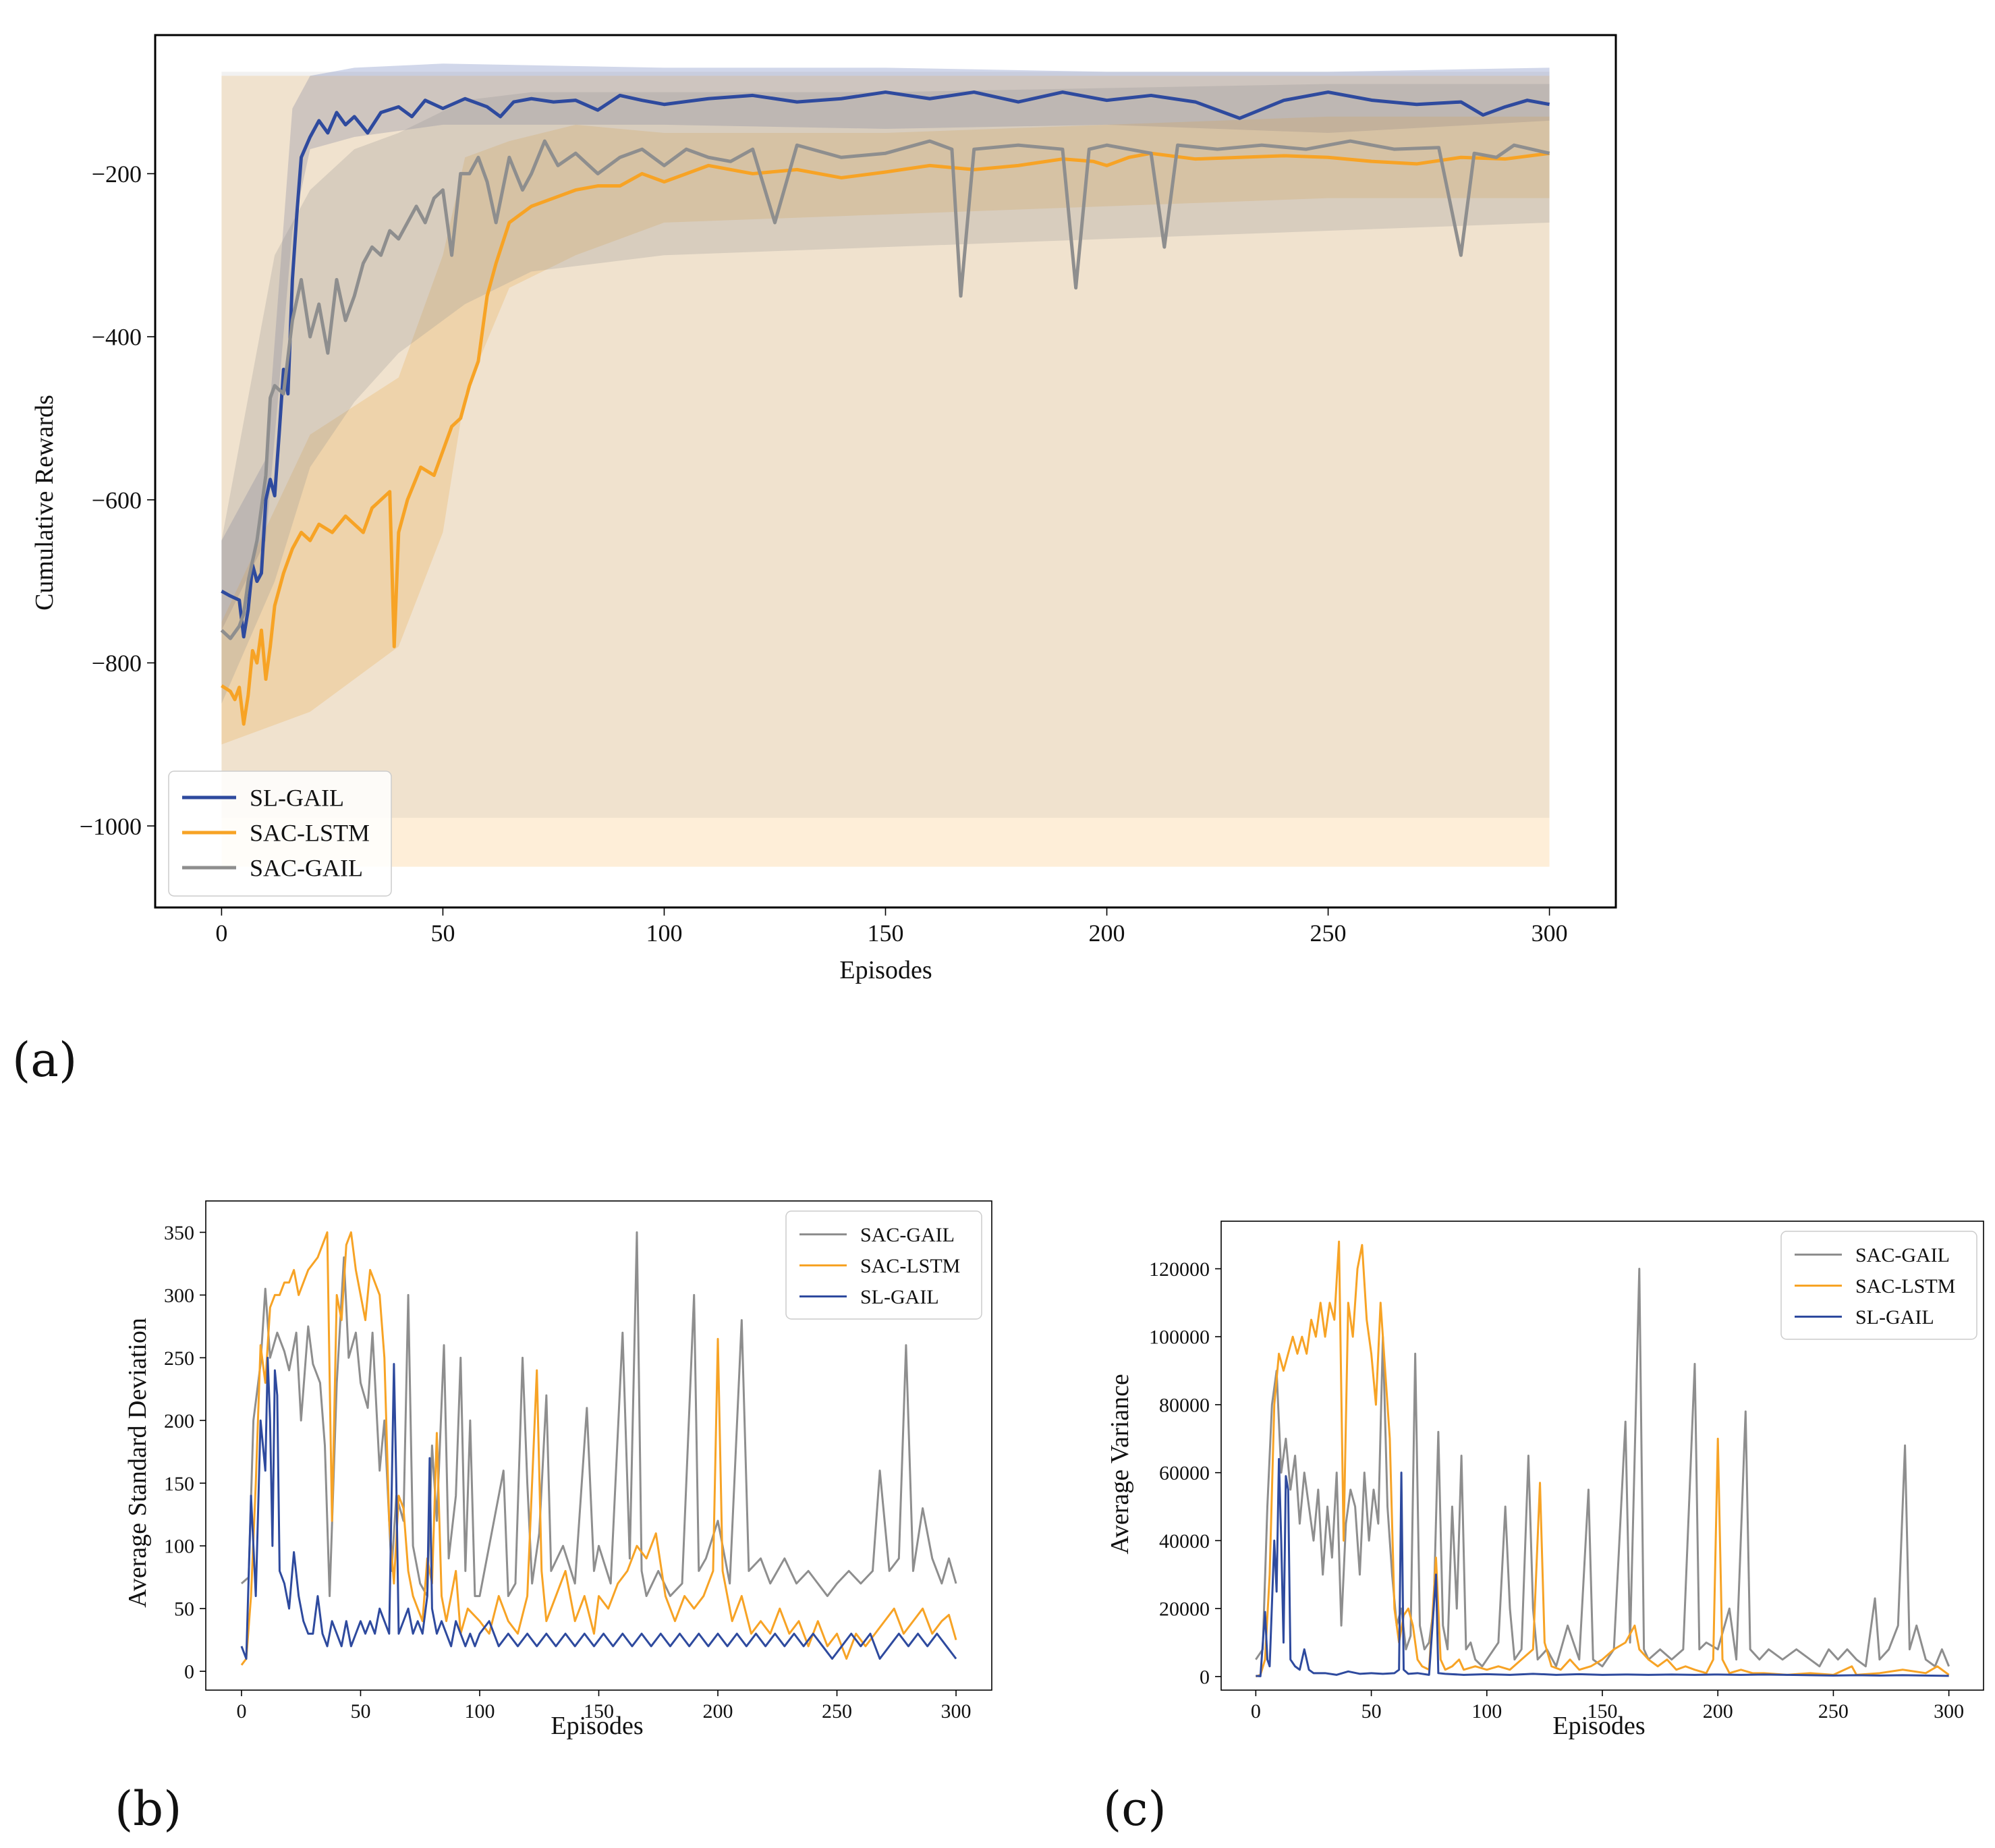  I want to click on panel-a-x-tick-label-0: 0, so click(221, 933).